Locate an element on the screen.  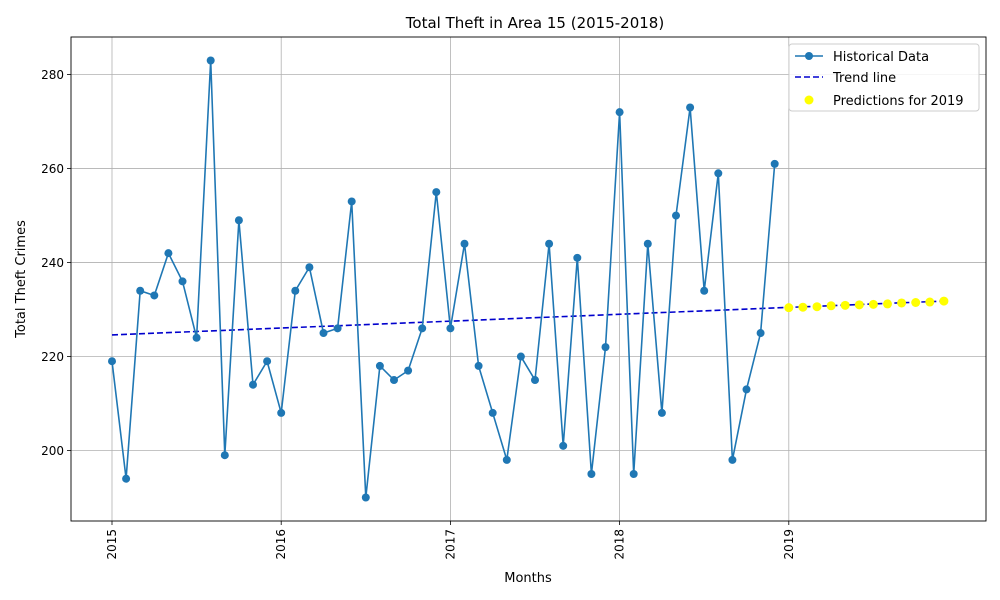
y-tick-label: 240 is located at coordinates (52, 263).